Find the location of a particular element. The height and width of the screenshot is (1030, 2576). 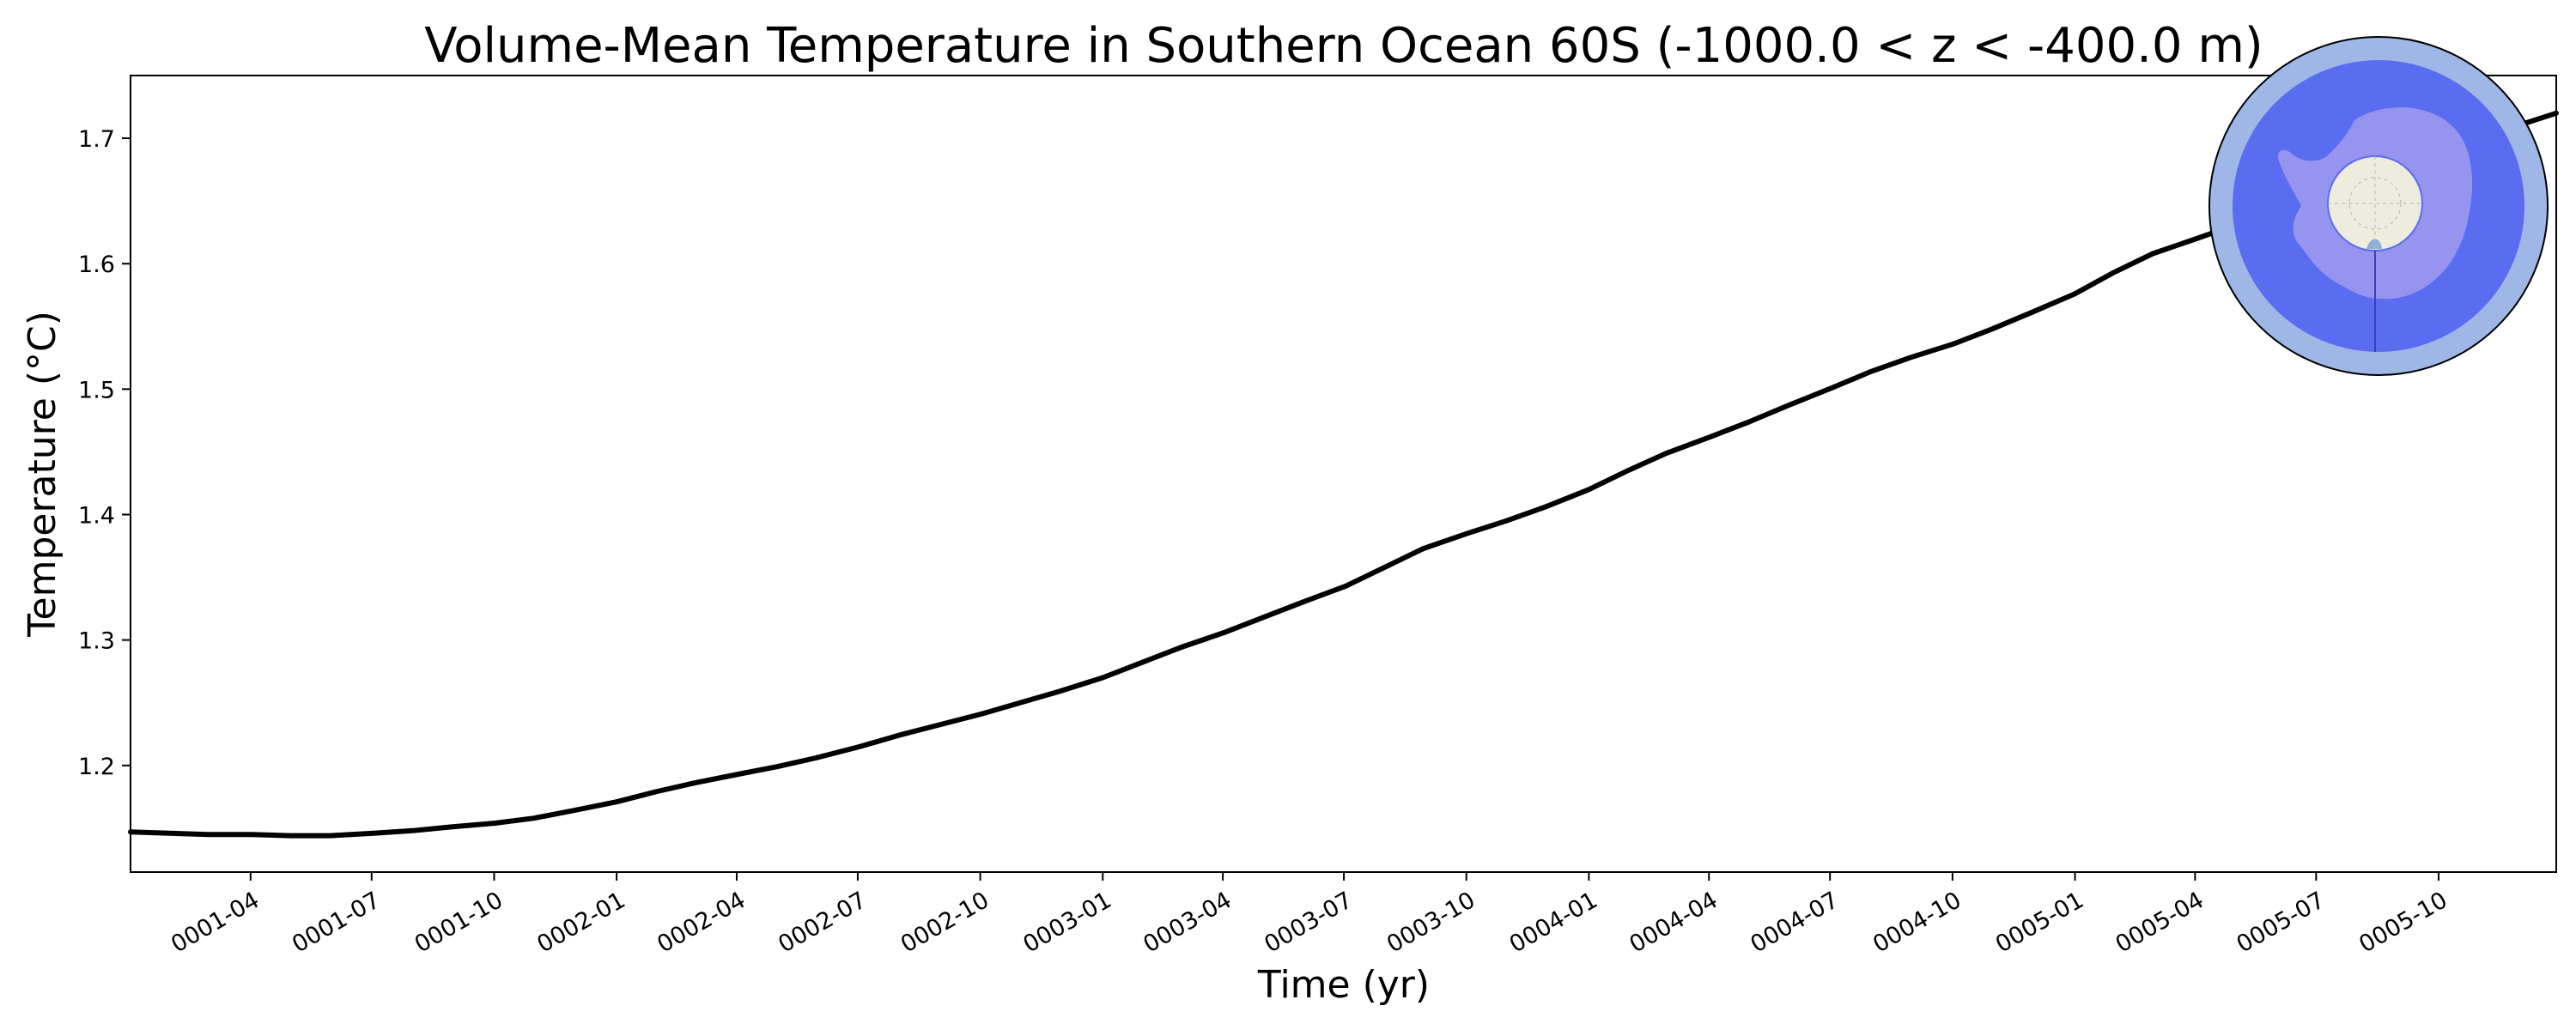

y-tick-label: 1.6 is located at coordinates (96, 264).